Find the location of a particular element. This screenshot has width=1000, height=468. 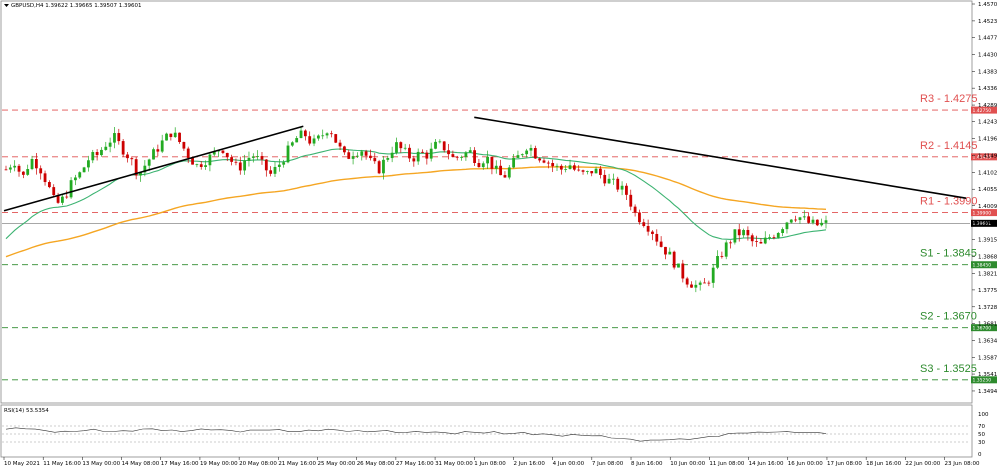

level-price-tag-text: 1.42750 is located at coordinates (982, 111).